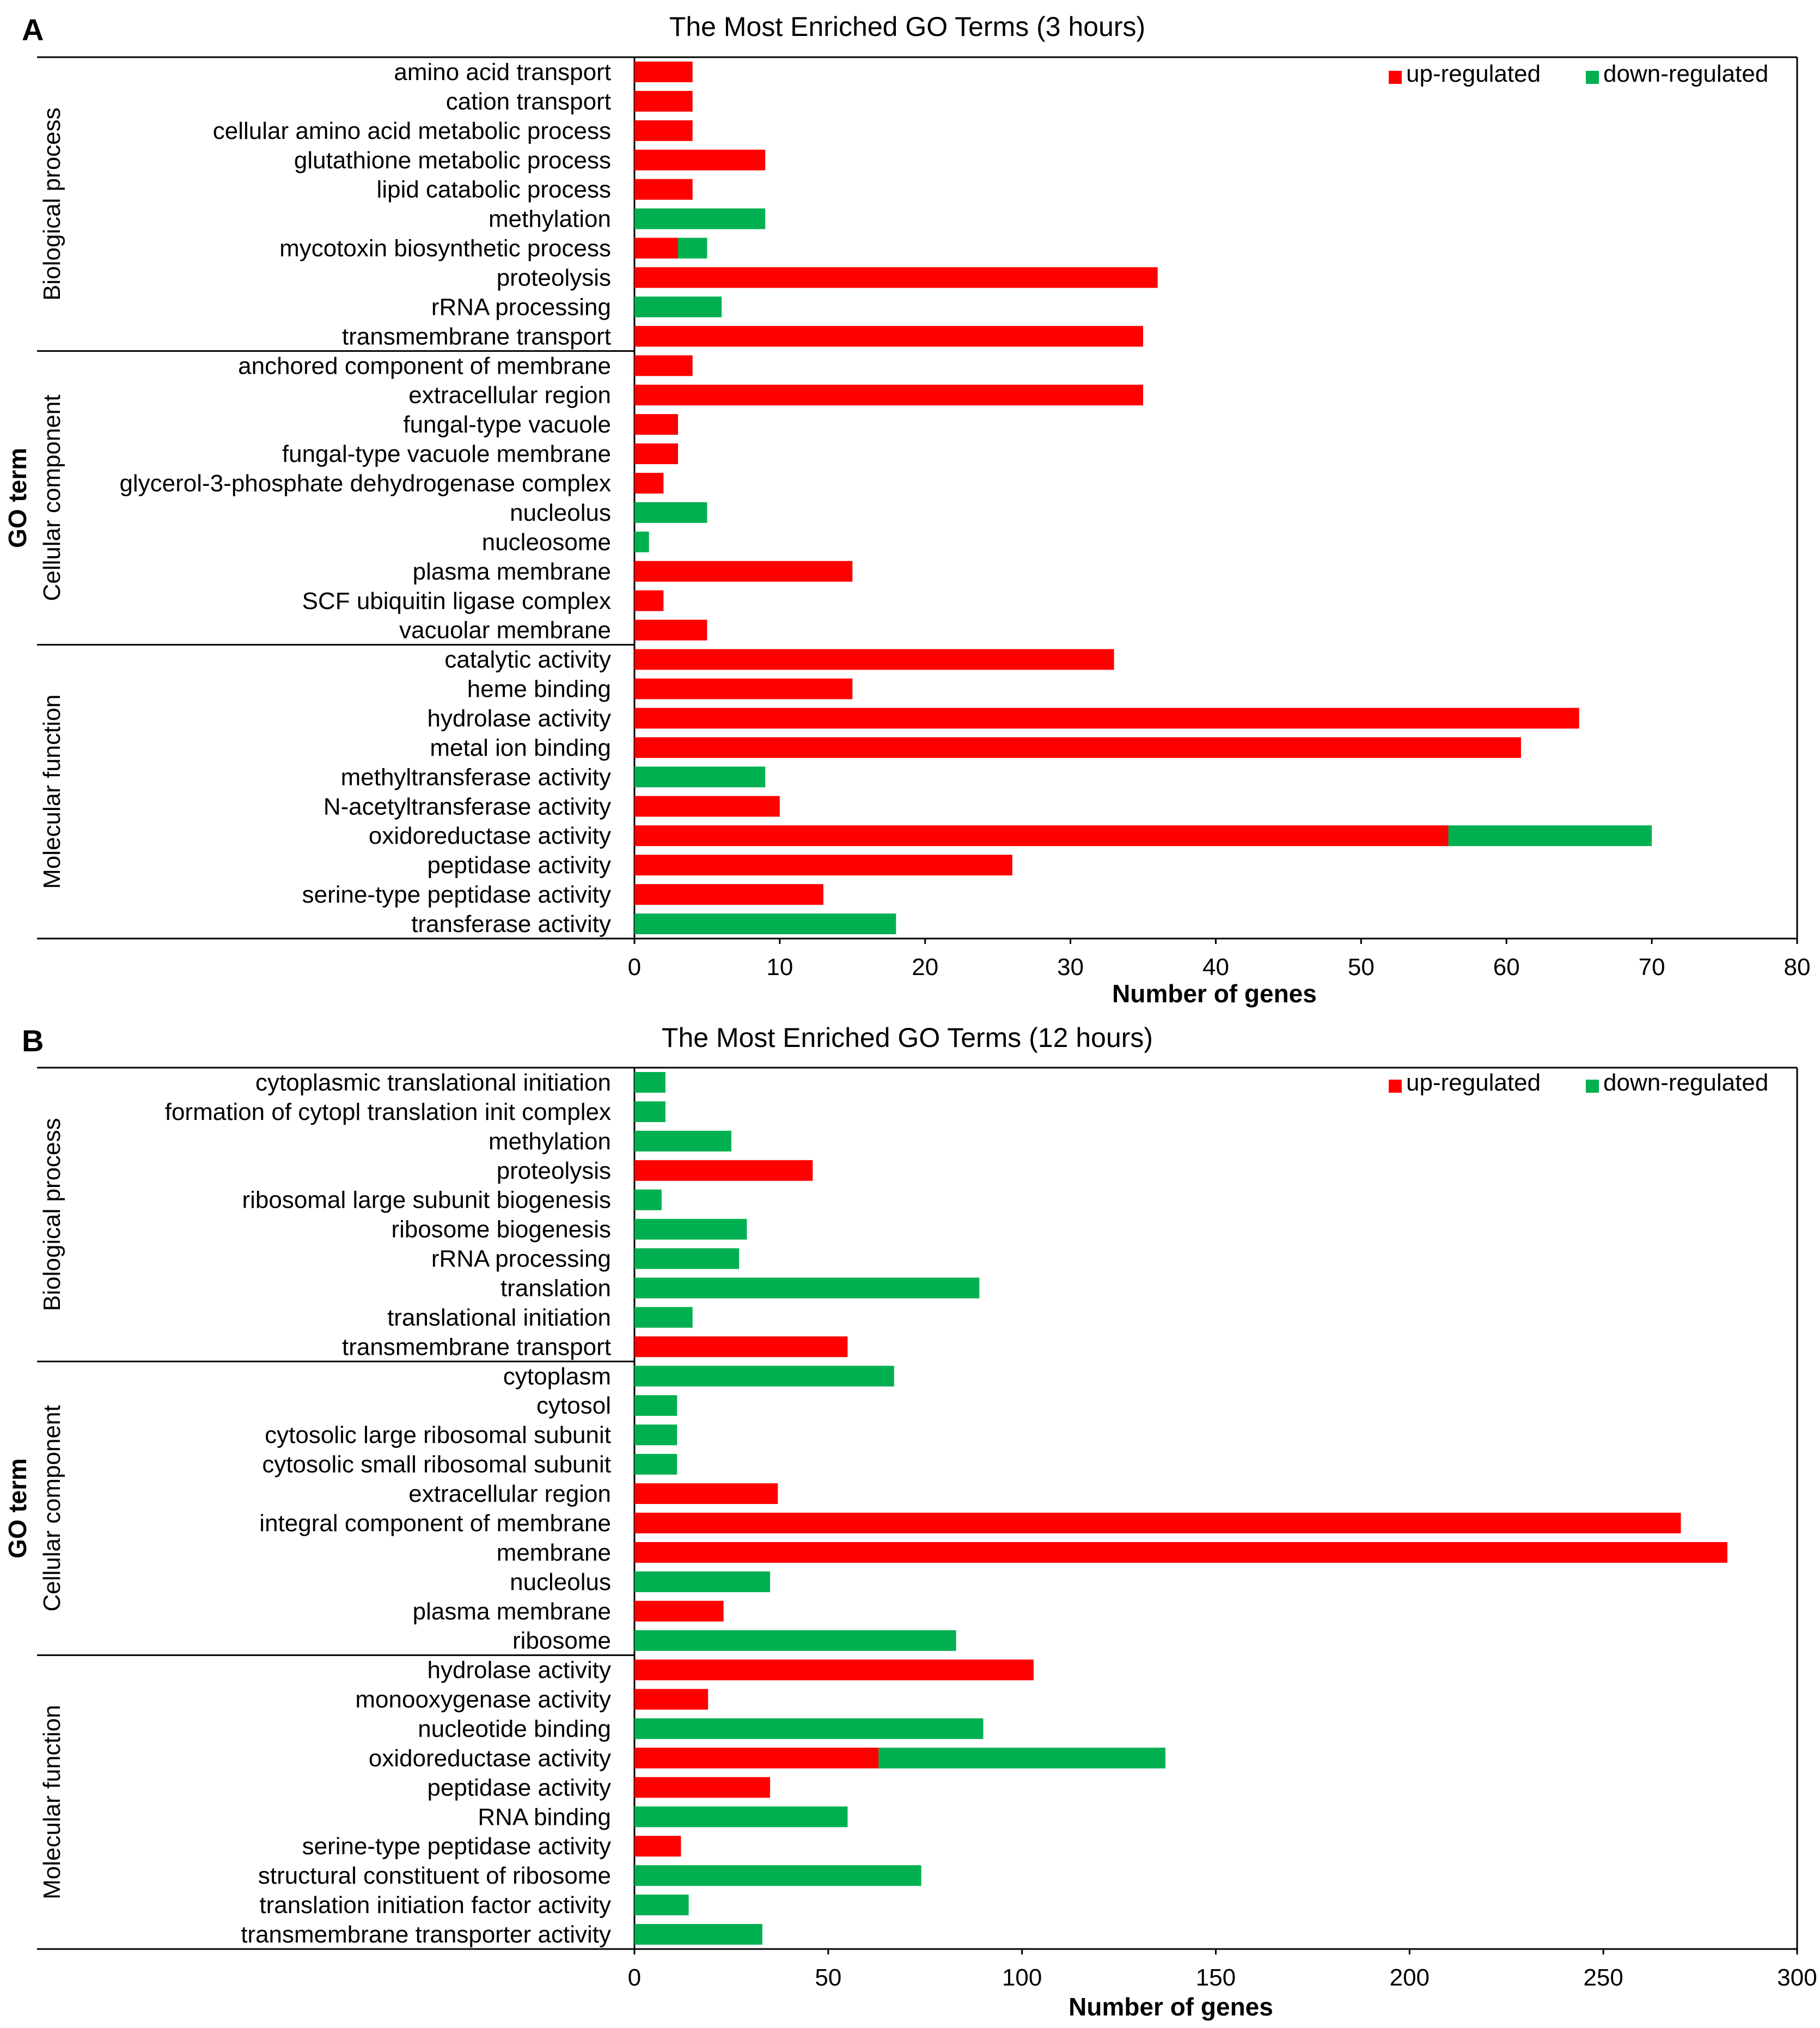  I want to click on b-category-label: ribosomal large subunit biogenesis, so click(426, 1200).